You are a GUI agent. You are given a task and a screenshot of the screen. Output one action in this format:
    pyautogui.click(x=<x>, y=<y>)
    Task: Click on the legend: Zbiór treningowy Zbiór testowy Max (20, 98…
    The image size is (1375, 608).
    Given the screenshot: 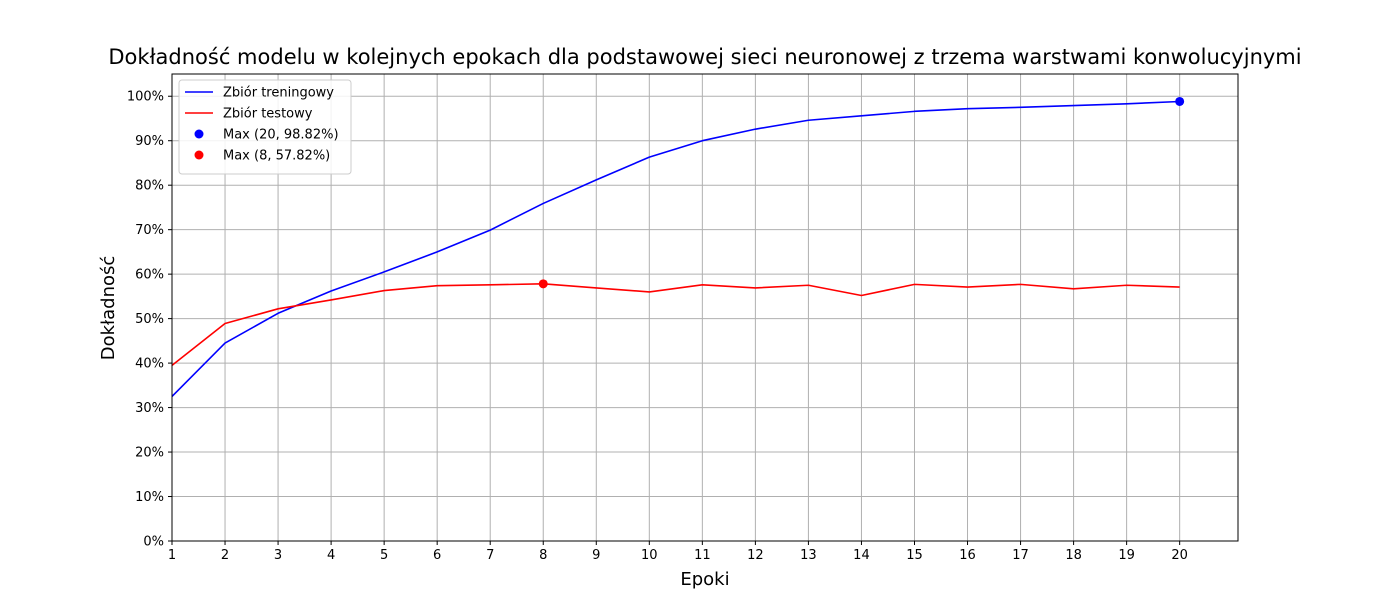 What is the action you would take?
    pyautogui.click(x=265, y=127)
    